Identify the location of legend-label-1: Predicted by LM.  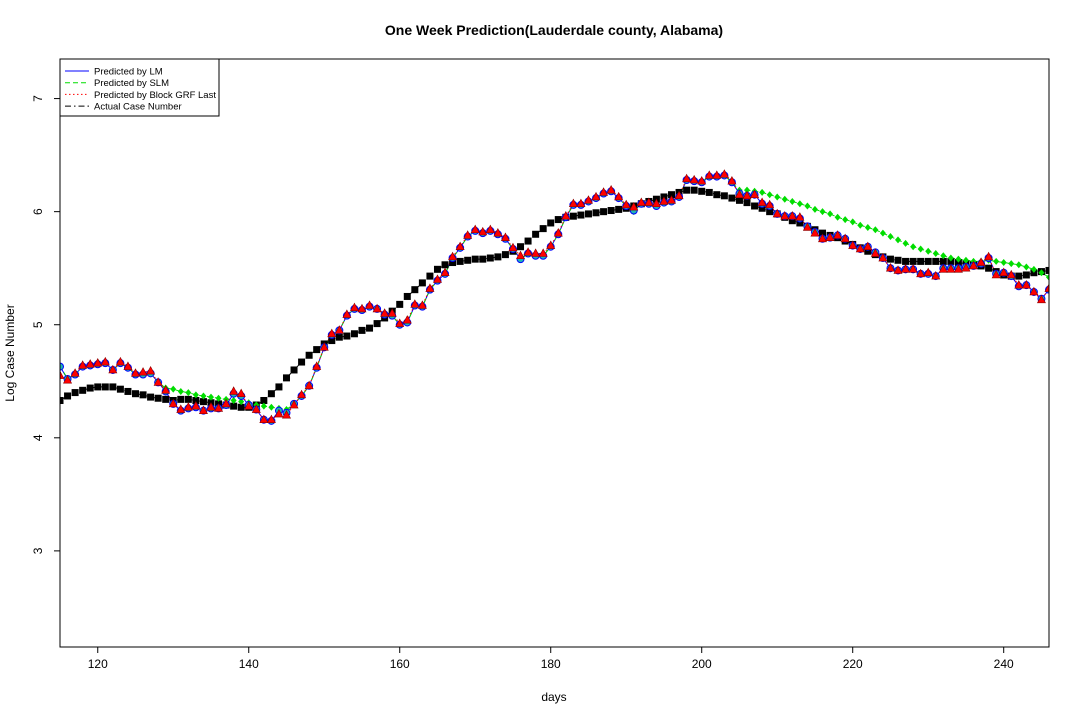
(128, 72).